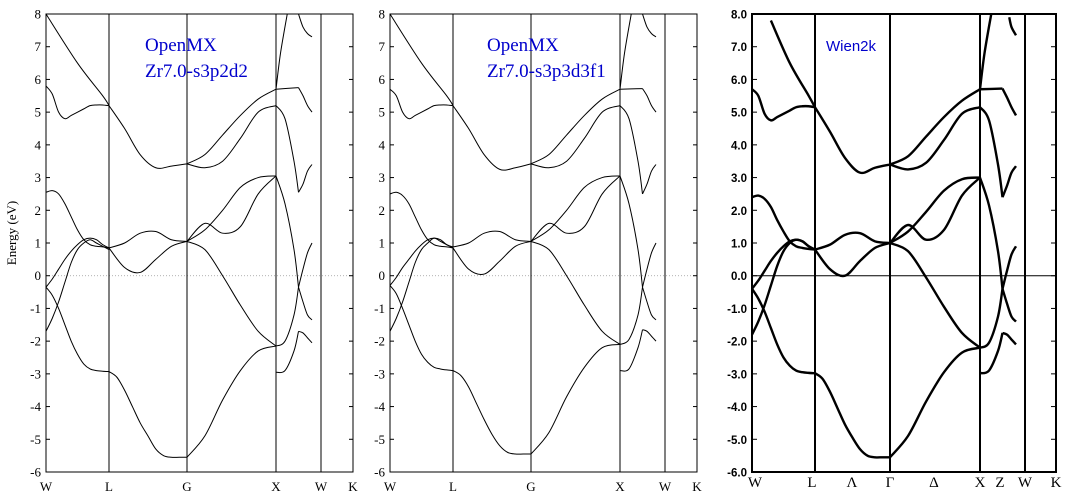  Describe the element at coordinates (851, 46) in the screenshot. I see `panel-annotation: Wien2k` at that location.